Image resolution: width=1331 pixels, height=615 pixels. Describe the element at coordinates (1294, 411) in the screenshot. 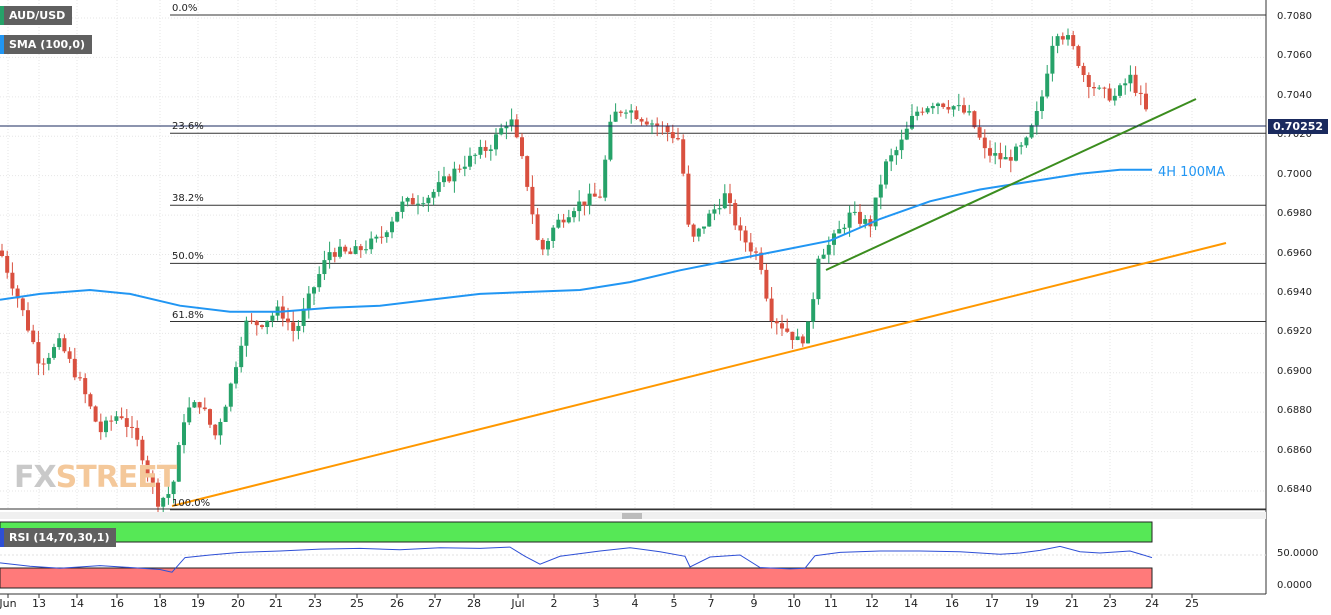

I see `y-tick-label: 0.6880` at that location.